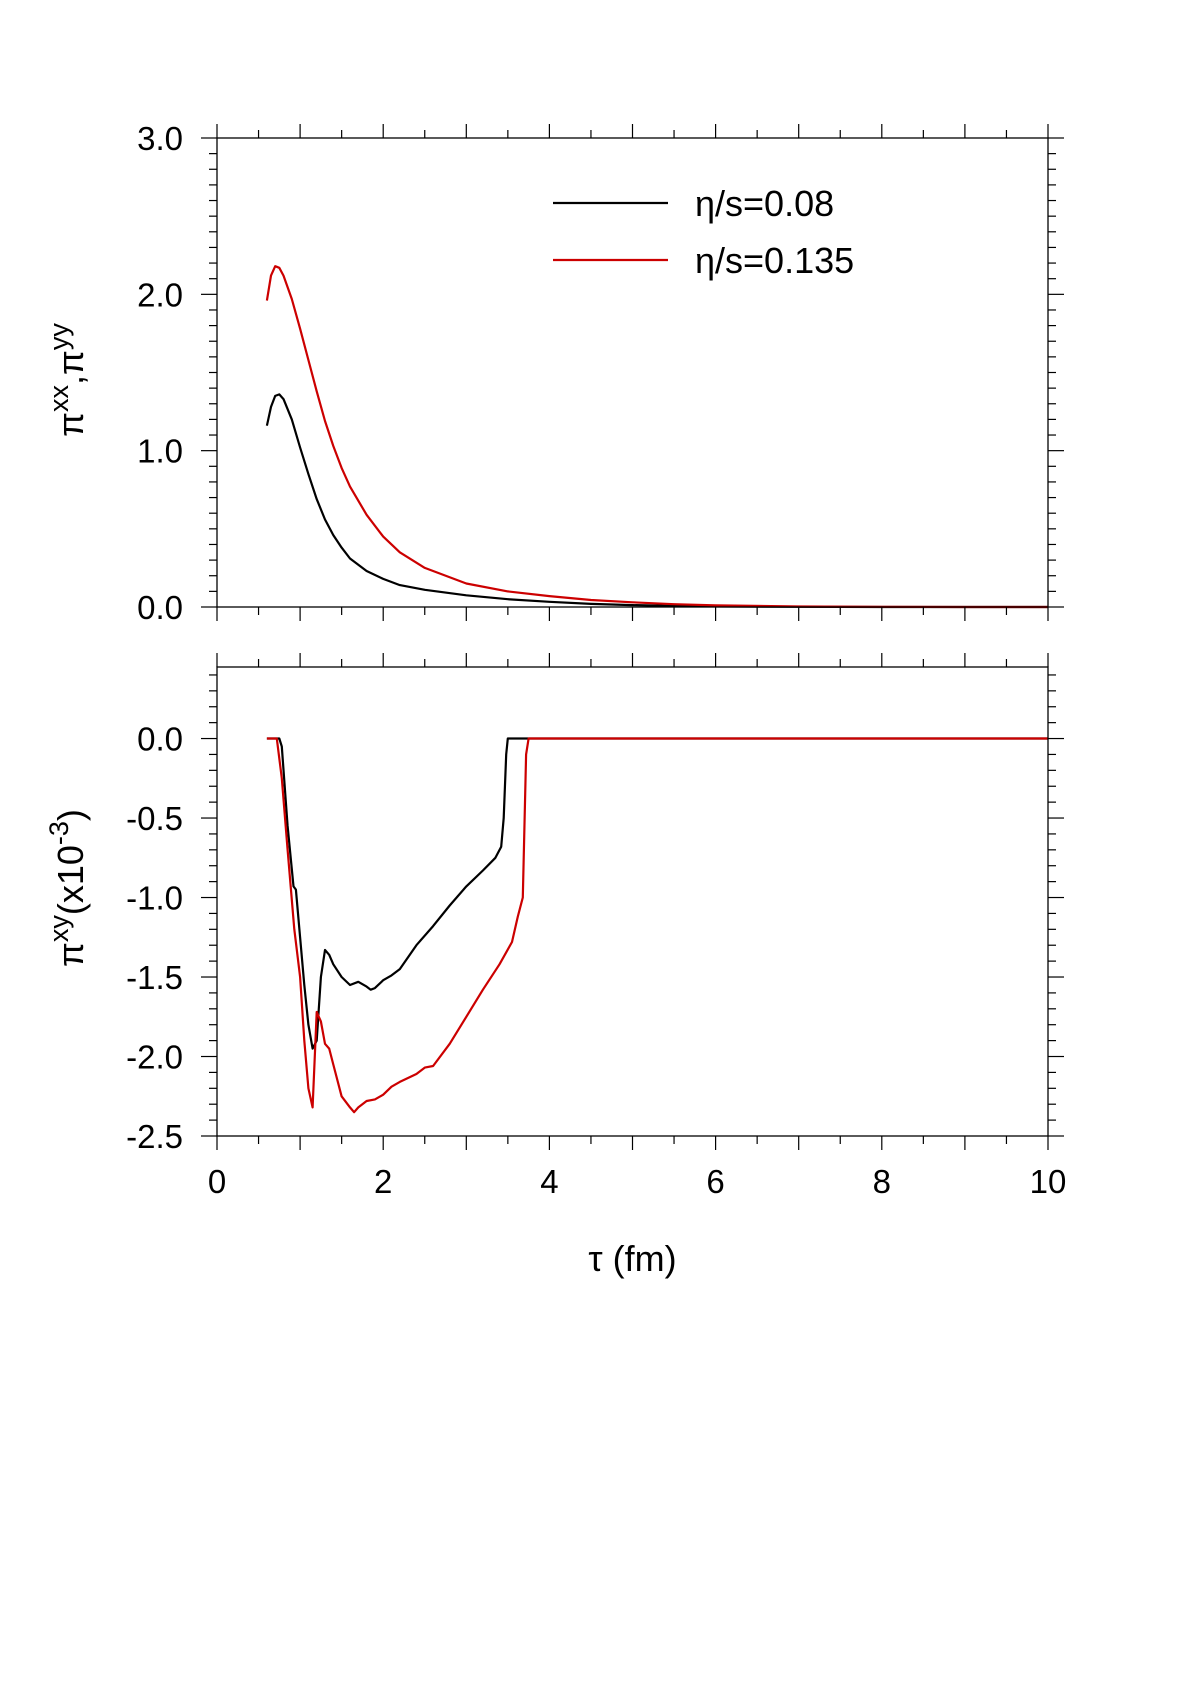 Image resolution: width=1183 pixels, height=1694 pixels. Describe the element at coordinates (70, 424) in the screenshot. I see `top-y-axis-title-part: π` at that location.